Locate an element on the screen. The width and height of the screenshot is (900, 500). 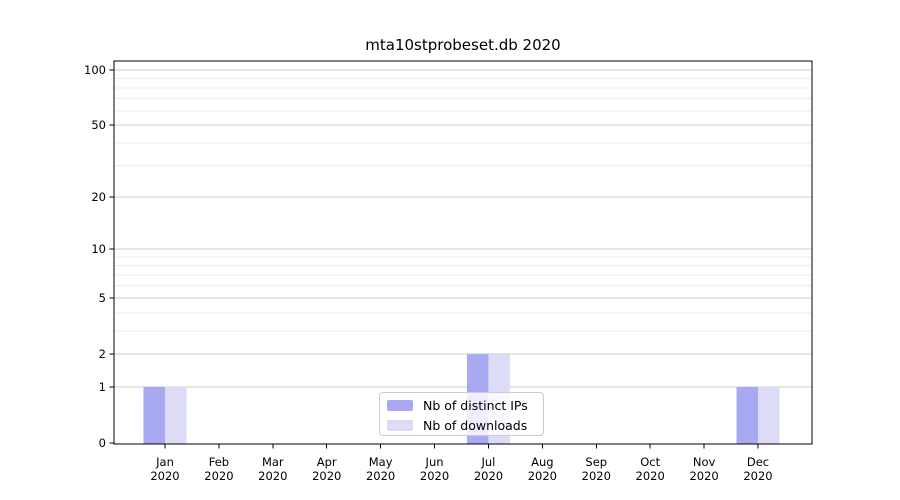
x-tick-label-month: Nov is located at coordinates (704, 462).